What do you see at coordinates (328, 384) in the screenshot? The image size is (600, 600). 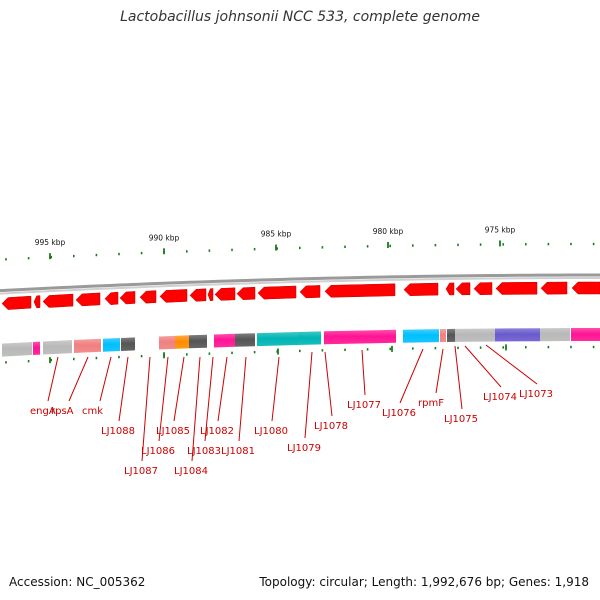 I see `line-LJ1078` at bounding box center [328, 384].